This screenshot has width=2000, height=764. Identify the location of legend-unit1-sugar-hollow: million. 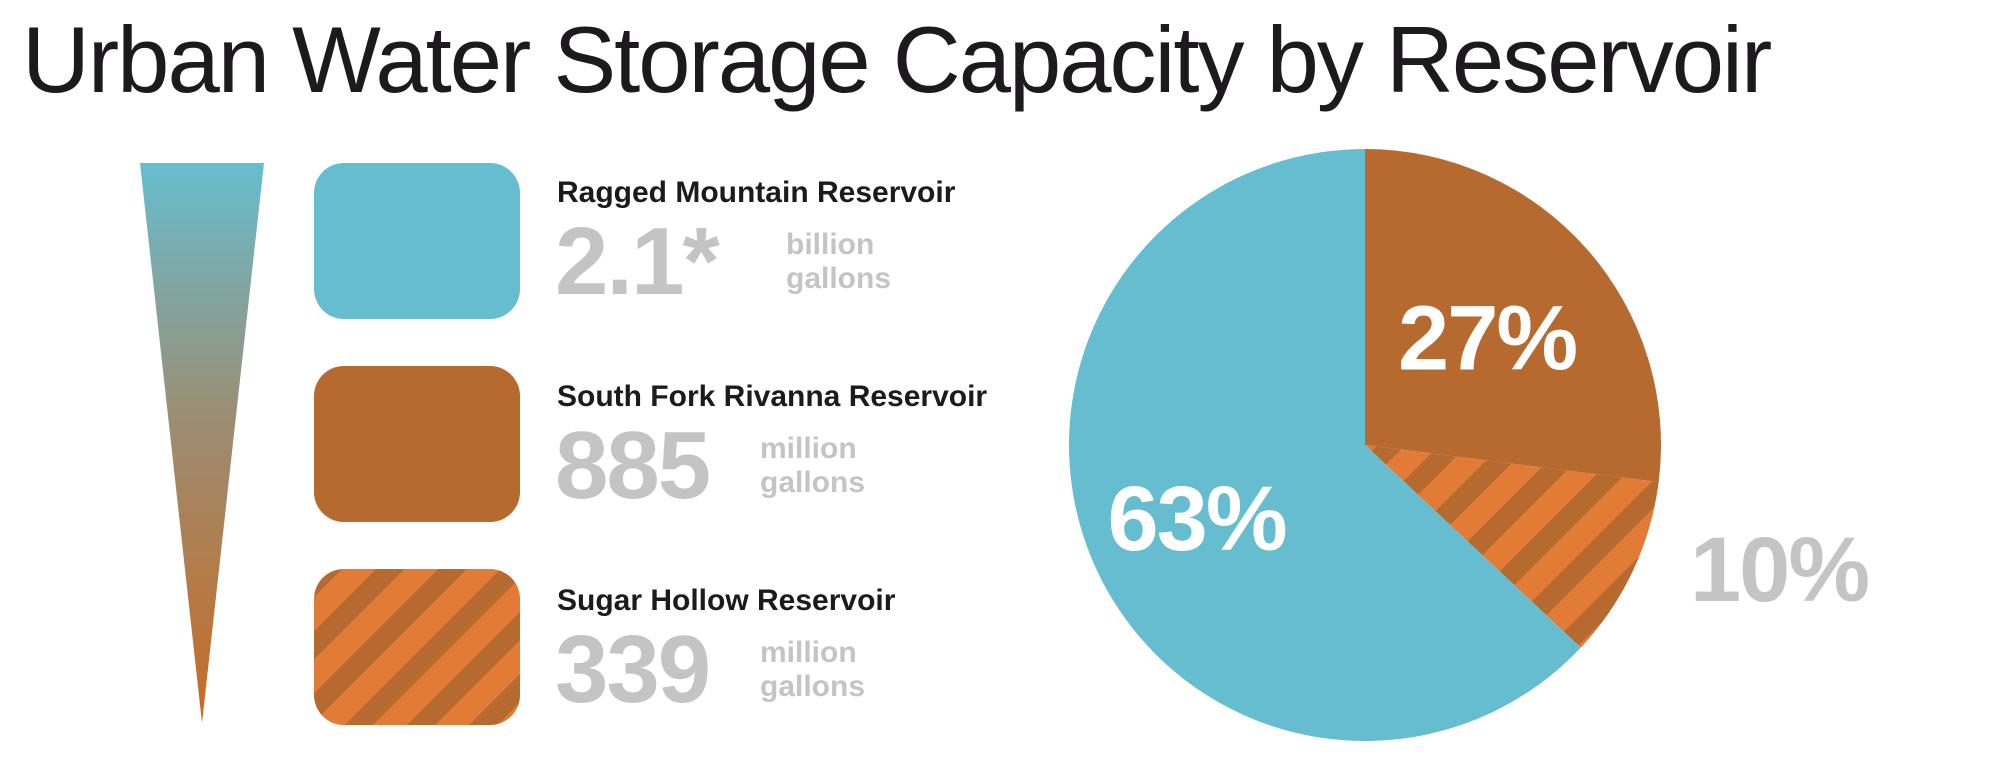
(808, 652).